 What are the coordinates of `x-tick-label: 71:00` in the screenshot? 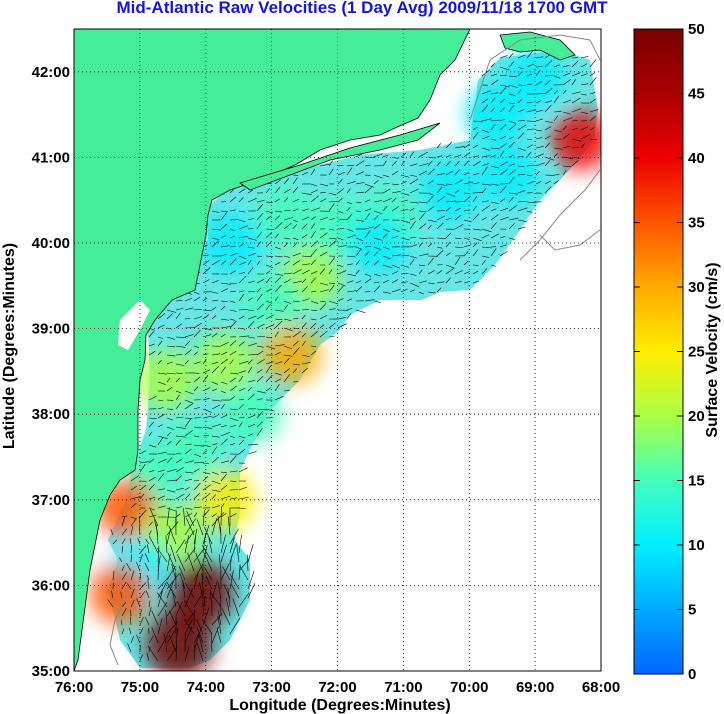 It's located at (403, 687).